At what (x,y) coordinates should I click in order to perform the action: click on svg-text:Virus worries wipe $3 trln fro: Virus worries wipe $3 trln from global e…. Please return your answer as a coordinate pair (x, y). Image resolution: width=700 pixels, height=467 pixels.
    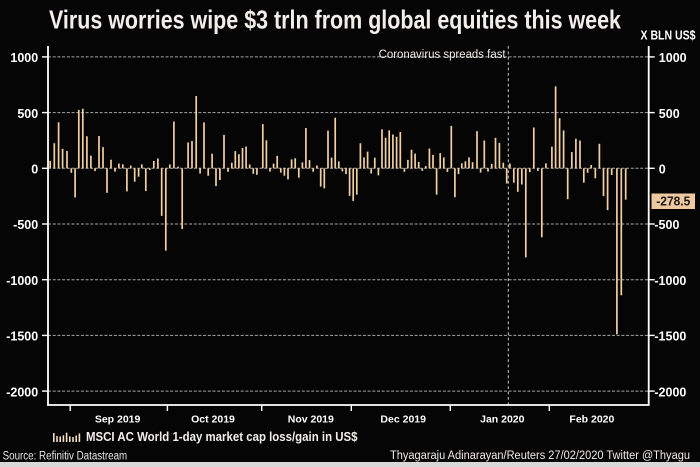
    Looking at the image, I should click on (335, 20).